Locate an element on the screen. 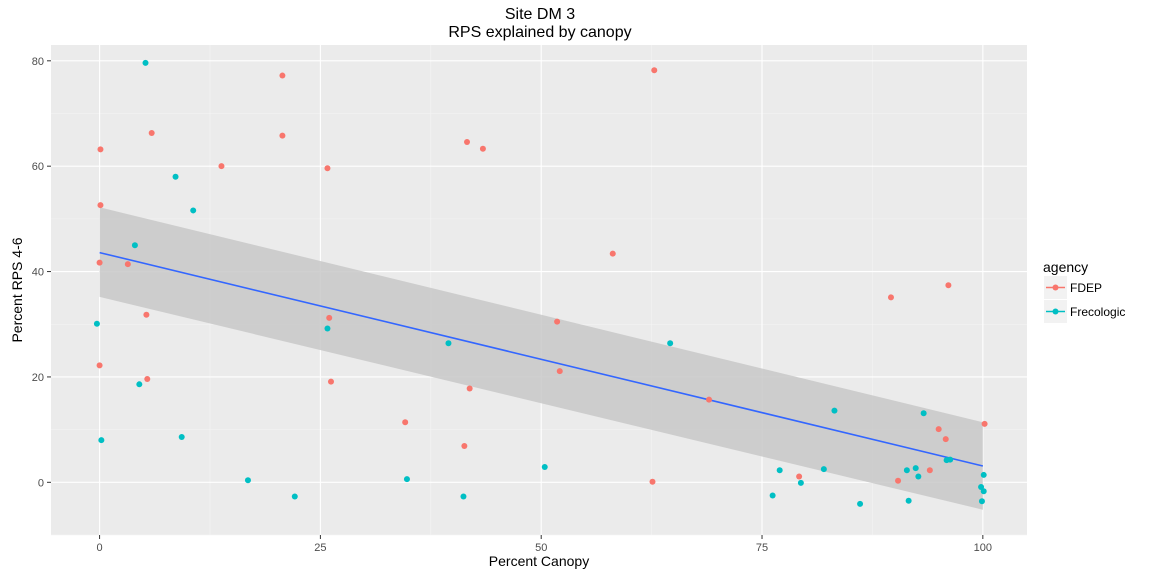 The height and width of the screenshot is (576, 1152). x-axis: 0 25 50 75 100 is located at coordinates (544, 544).